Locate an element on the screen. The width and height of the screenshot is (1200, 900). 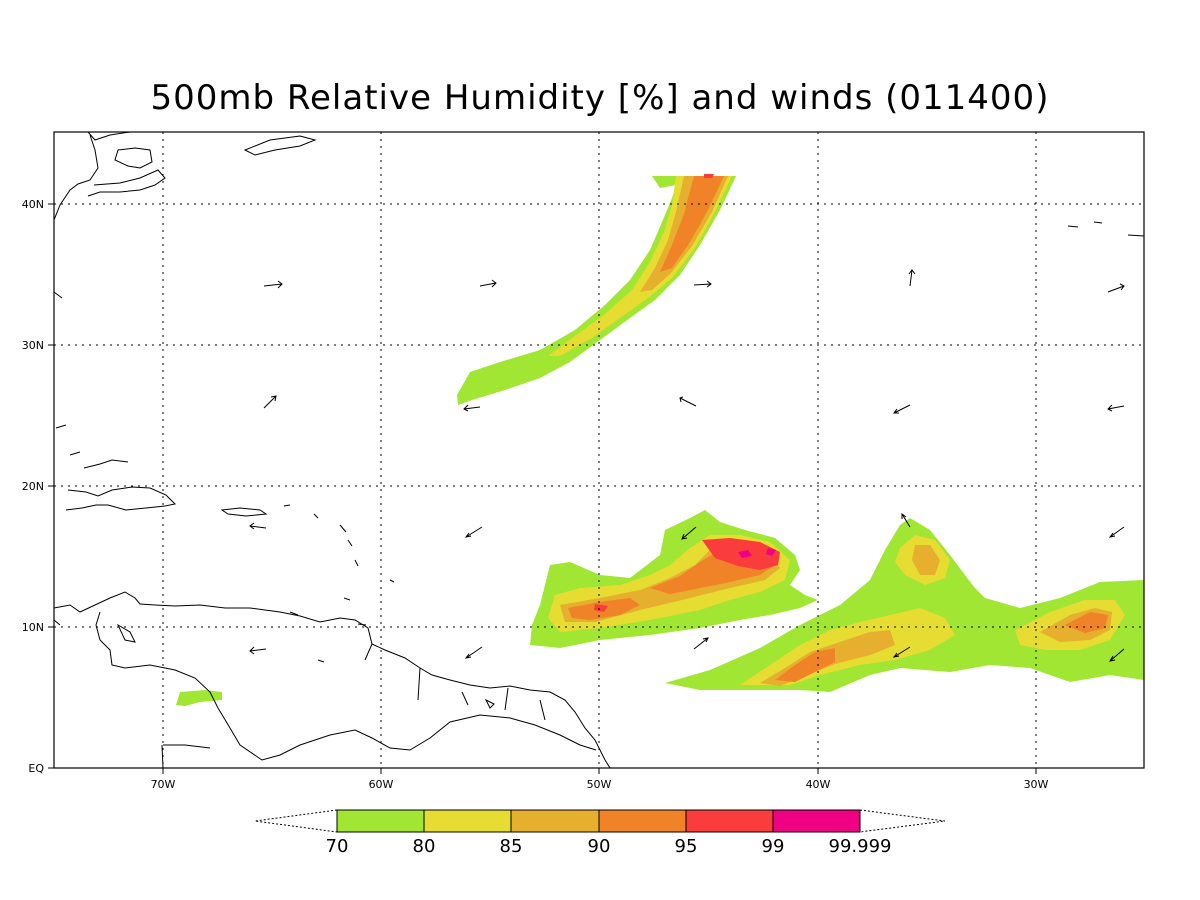
colorbar-label: 85 is located at coordinates (511, 846).